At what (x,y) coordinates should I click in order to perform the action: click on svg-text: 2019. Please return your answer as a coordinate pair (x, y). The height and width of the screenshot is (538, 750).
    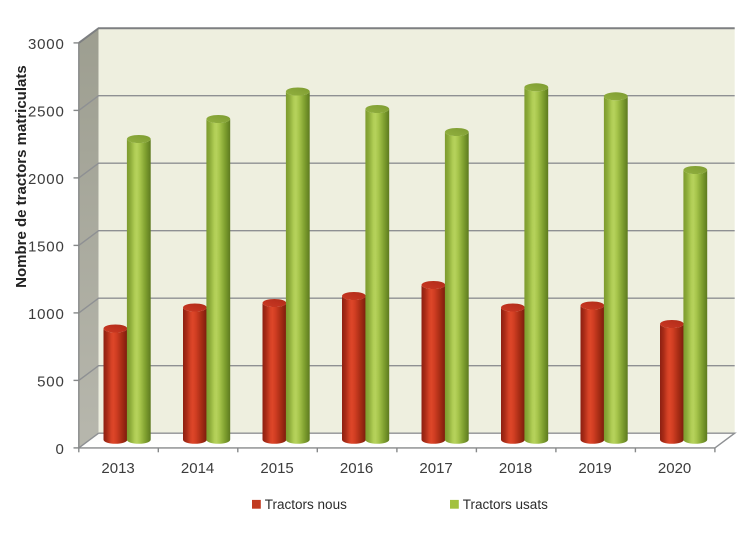
    Looking at the image, I should click on (594, 468).